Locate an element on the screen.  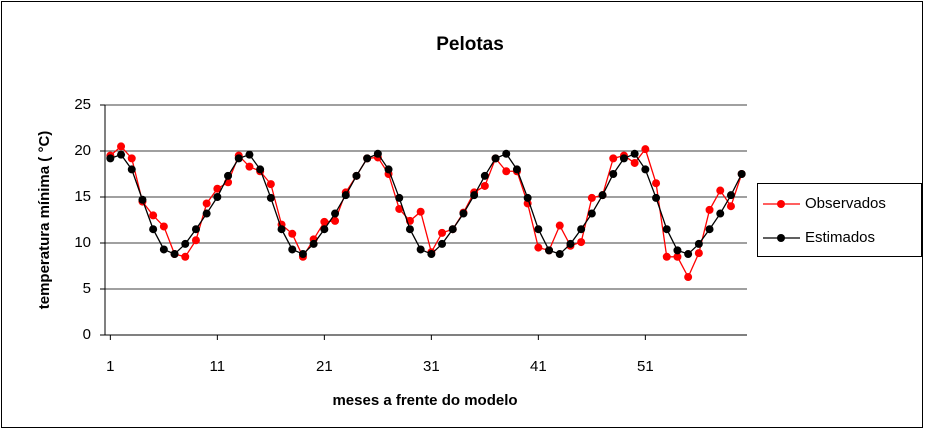
chart-title: Pelotas is located at coordinates (470, 44).